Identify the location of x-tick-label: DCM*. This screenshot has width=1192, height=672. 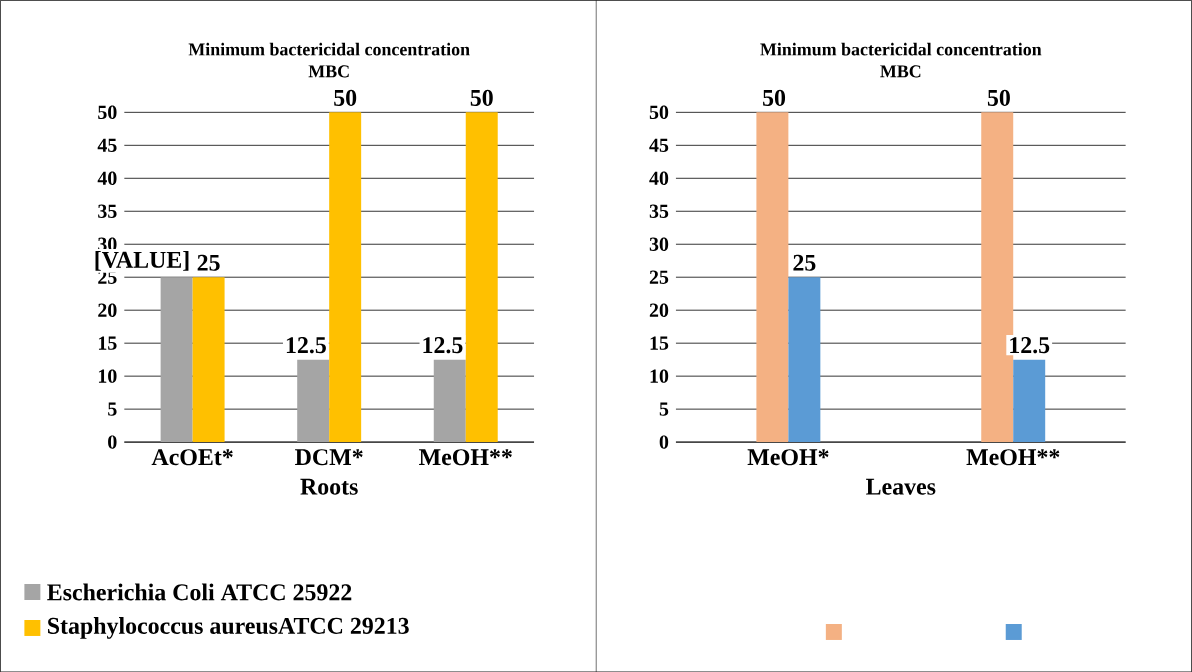
(329, 457).